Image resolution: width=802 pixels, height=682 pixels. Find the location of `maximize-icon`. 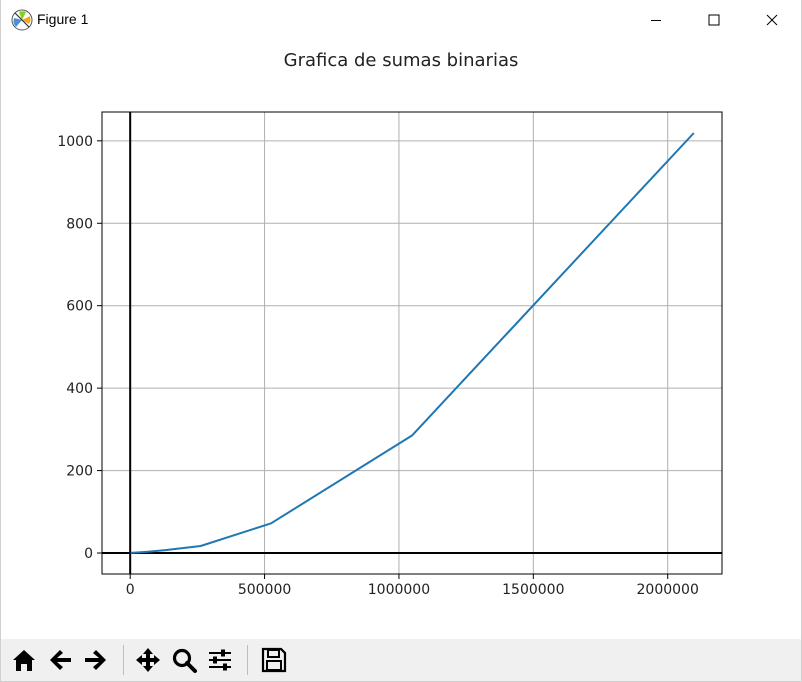

maximize-icon is located at coordinates (714, 20).